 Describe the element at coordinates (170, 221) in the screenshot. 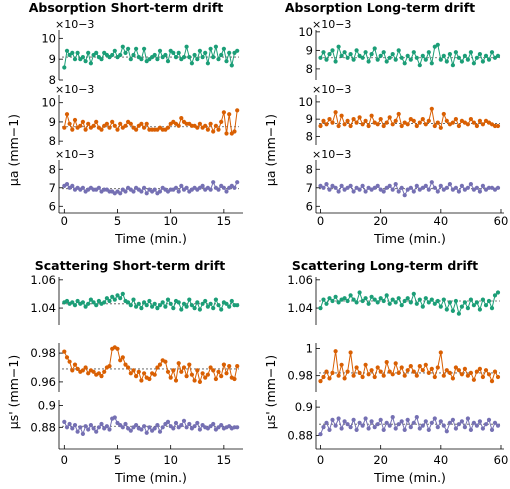

I see `x-tick-label: 10` at that location.